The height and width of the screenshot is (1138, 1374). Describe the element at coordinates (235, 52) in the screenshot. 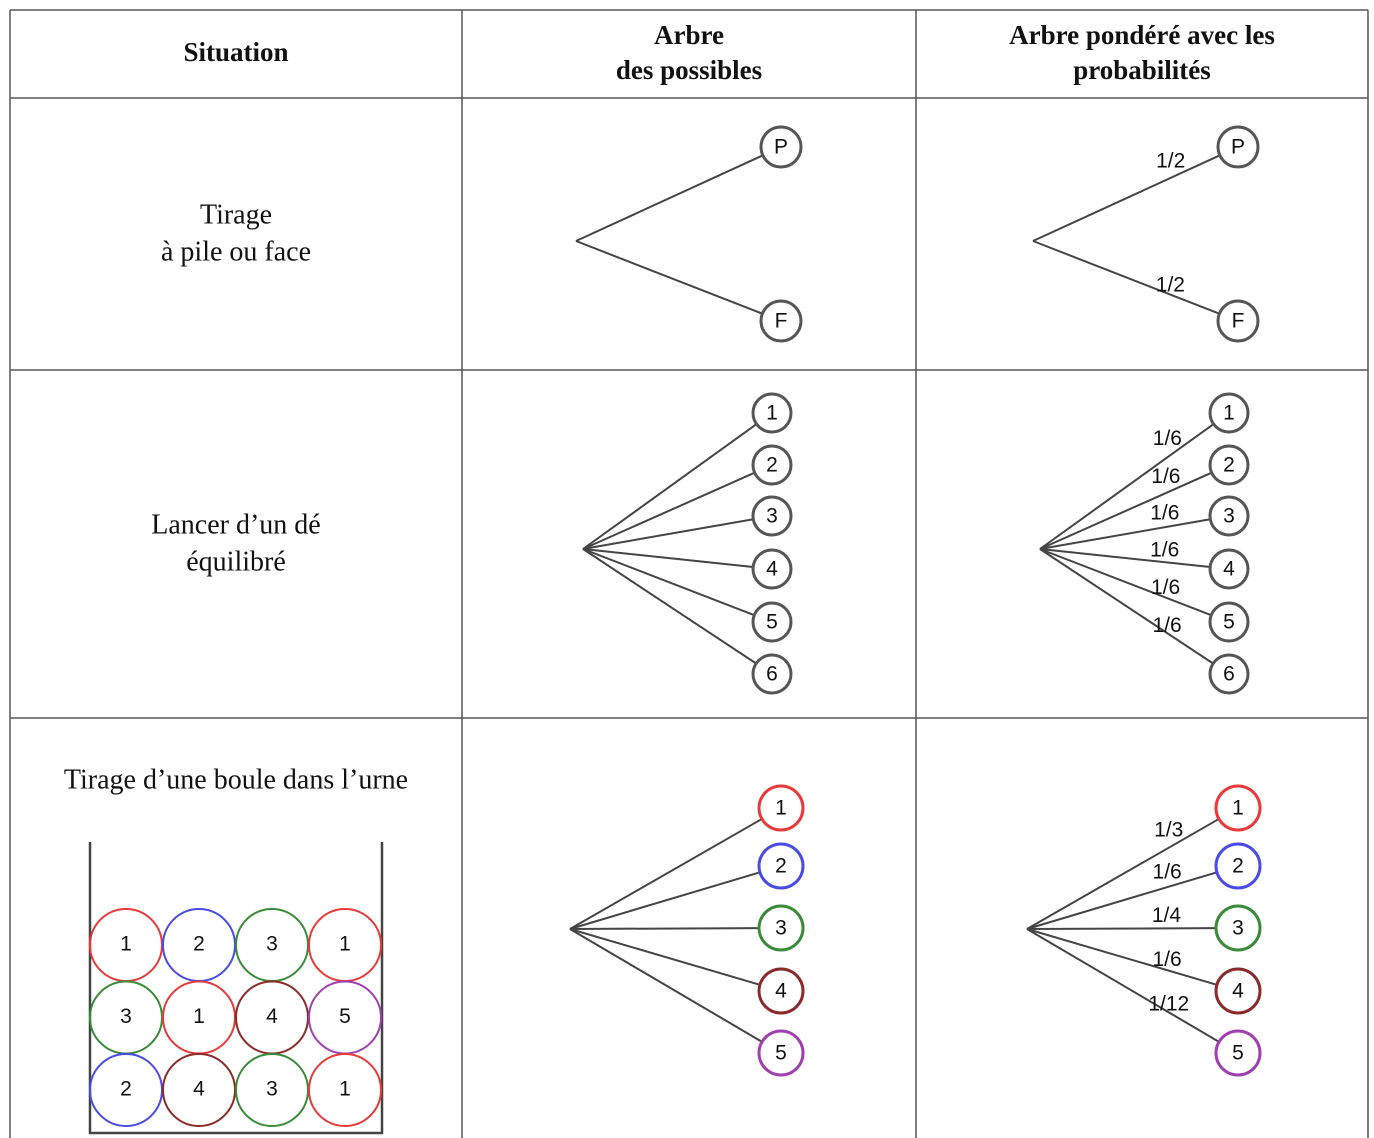

I see `header-cell: Situation` at that location.